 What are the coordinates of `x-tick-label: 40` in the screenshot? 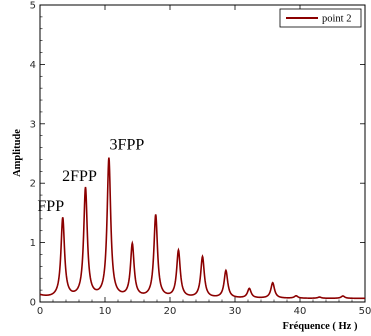 It's located at (300, 311).